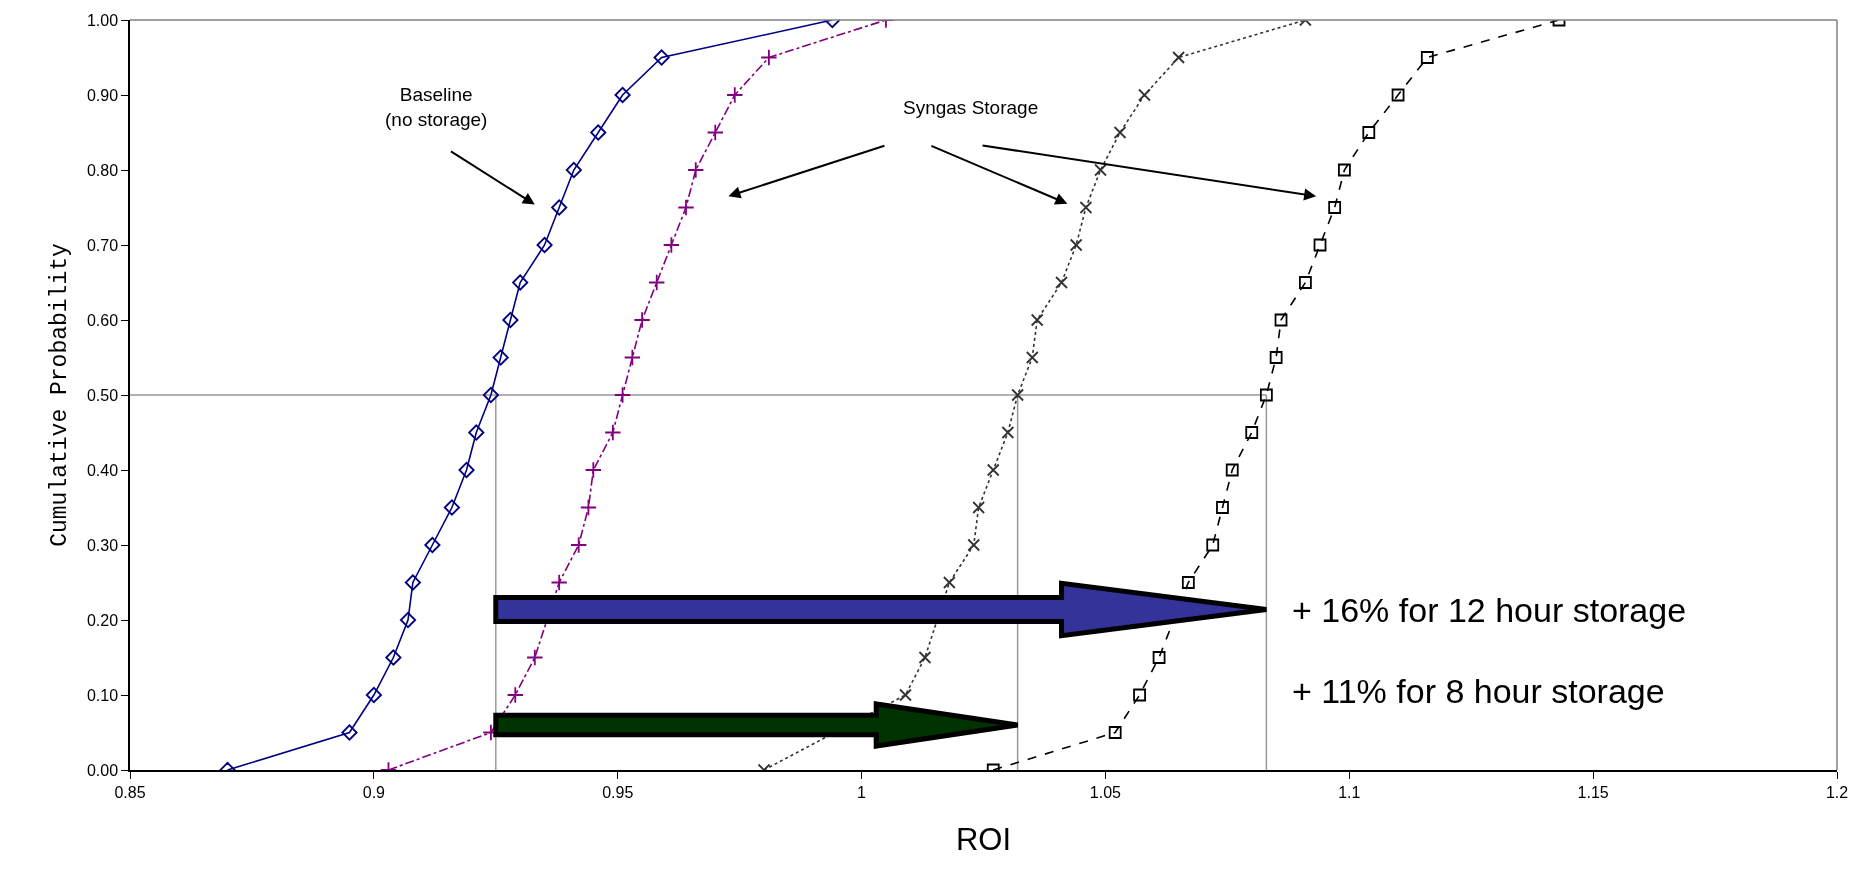 The image size is (1873, 889). Describe the element at coordinates (102, 20) in the screenshot. I see `y-tick-label: 1.00` at that location.